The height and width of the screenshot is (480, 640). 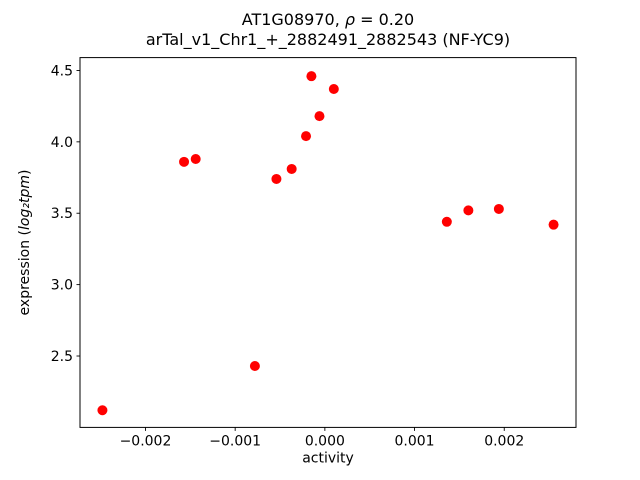 What do you see at coordinates (385, 19) in the screenshot?
I see `title-rho-value: = 0.20` at bounding box center [385, 19].